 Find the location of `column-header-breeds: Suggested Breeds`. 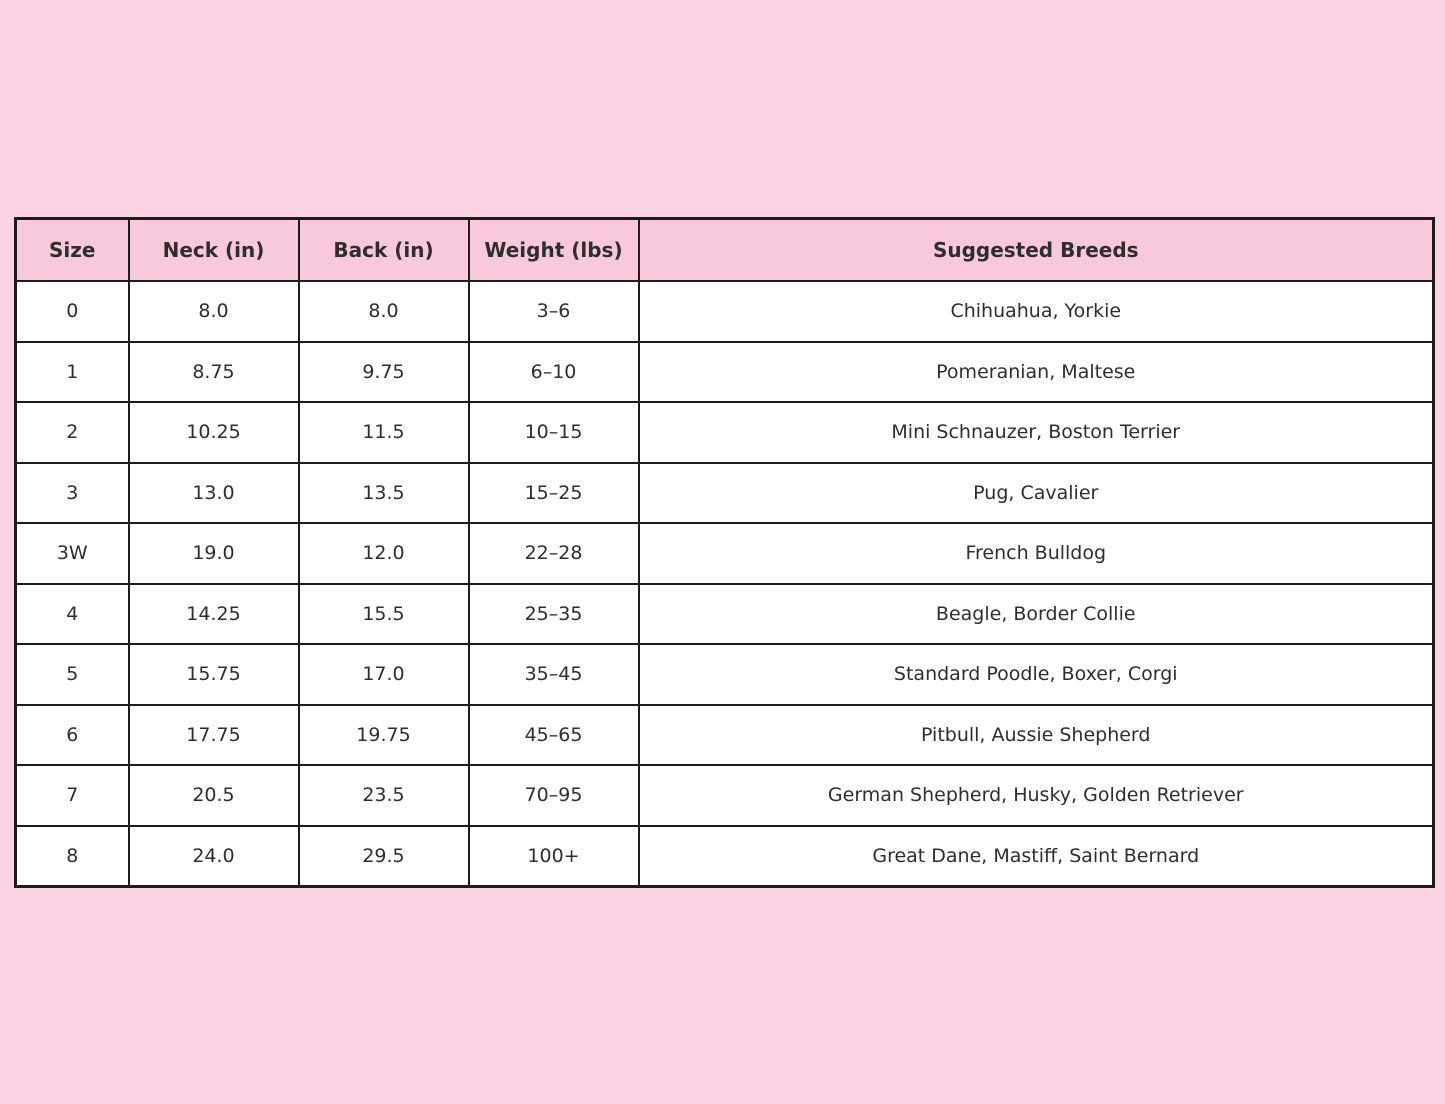

column-header-breeds: Suggested Breeds is located at coordinates (1036, 249).